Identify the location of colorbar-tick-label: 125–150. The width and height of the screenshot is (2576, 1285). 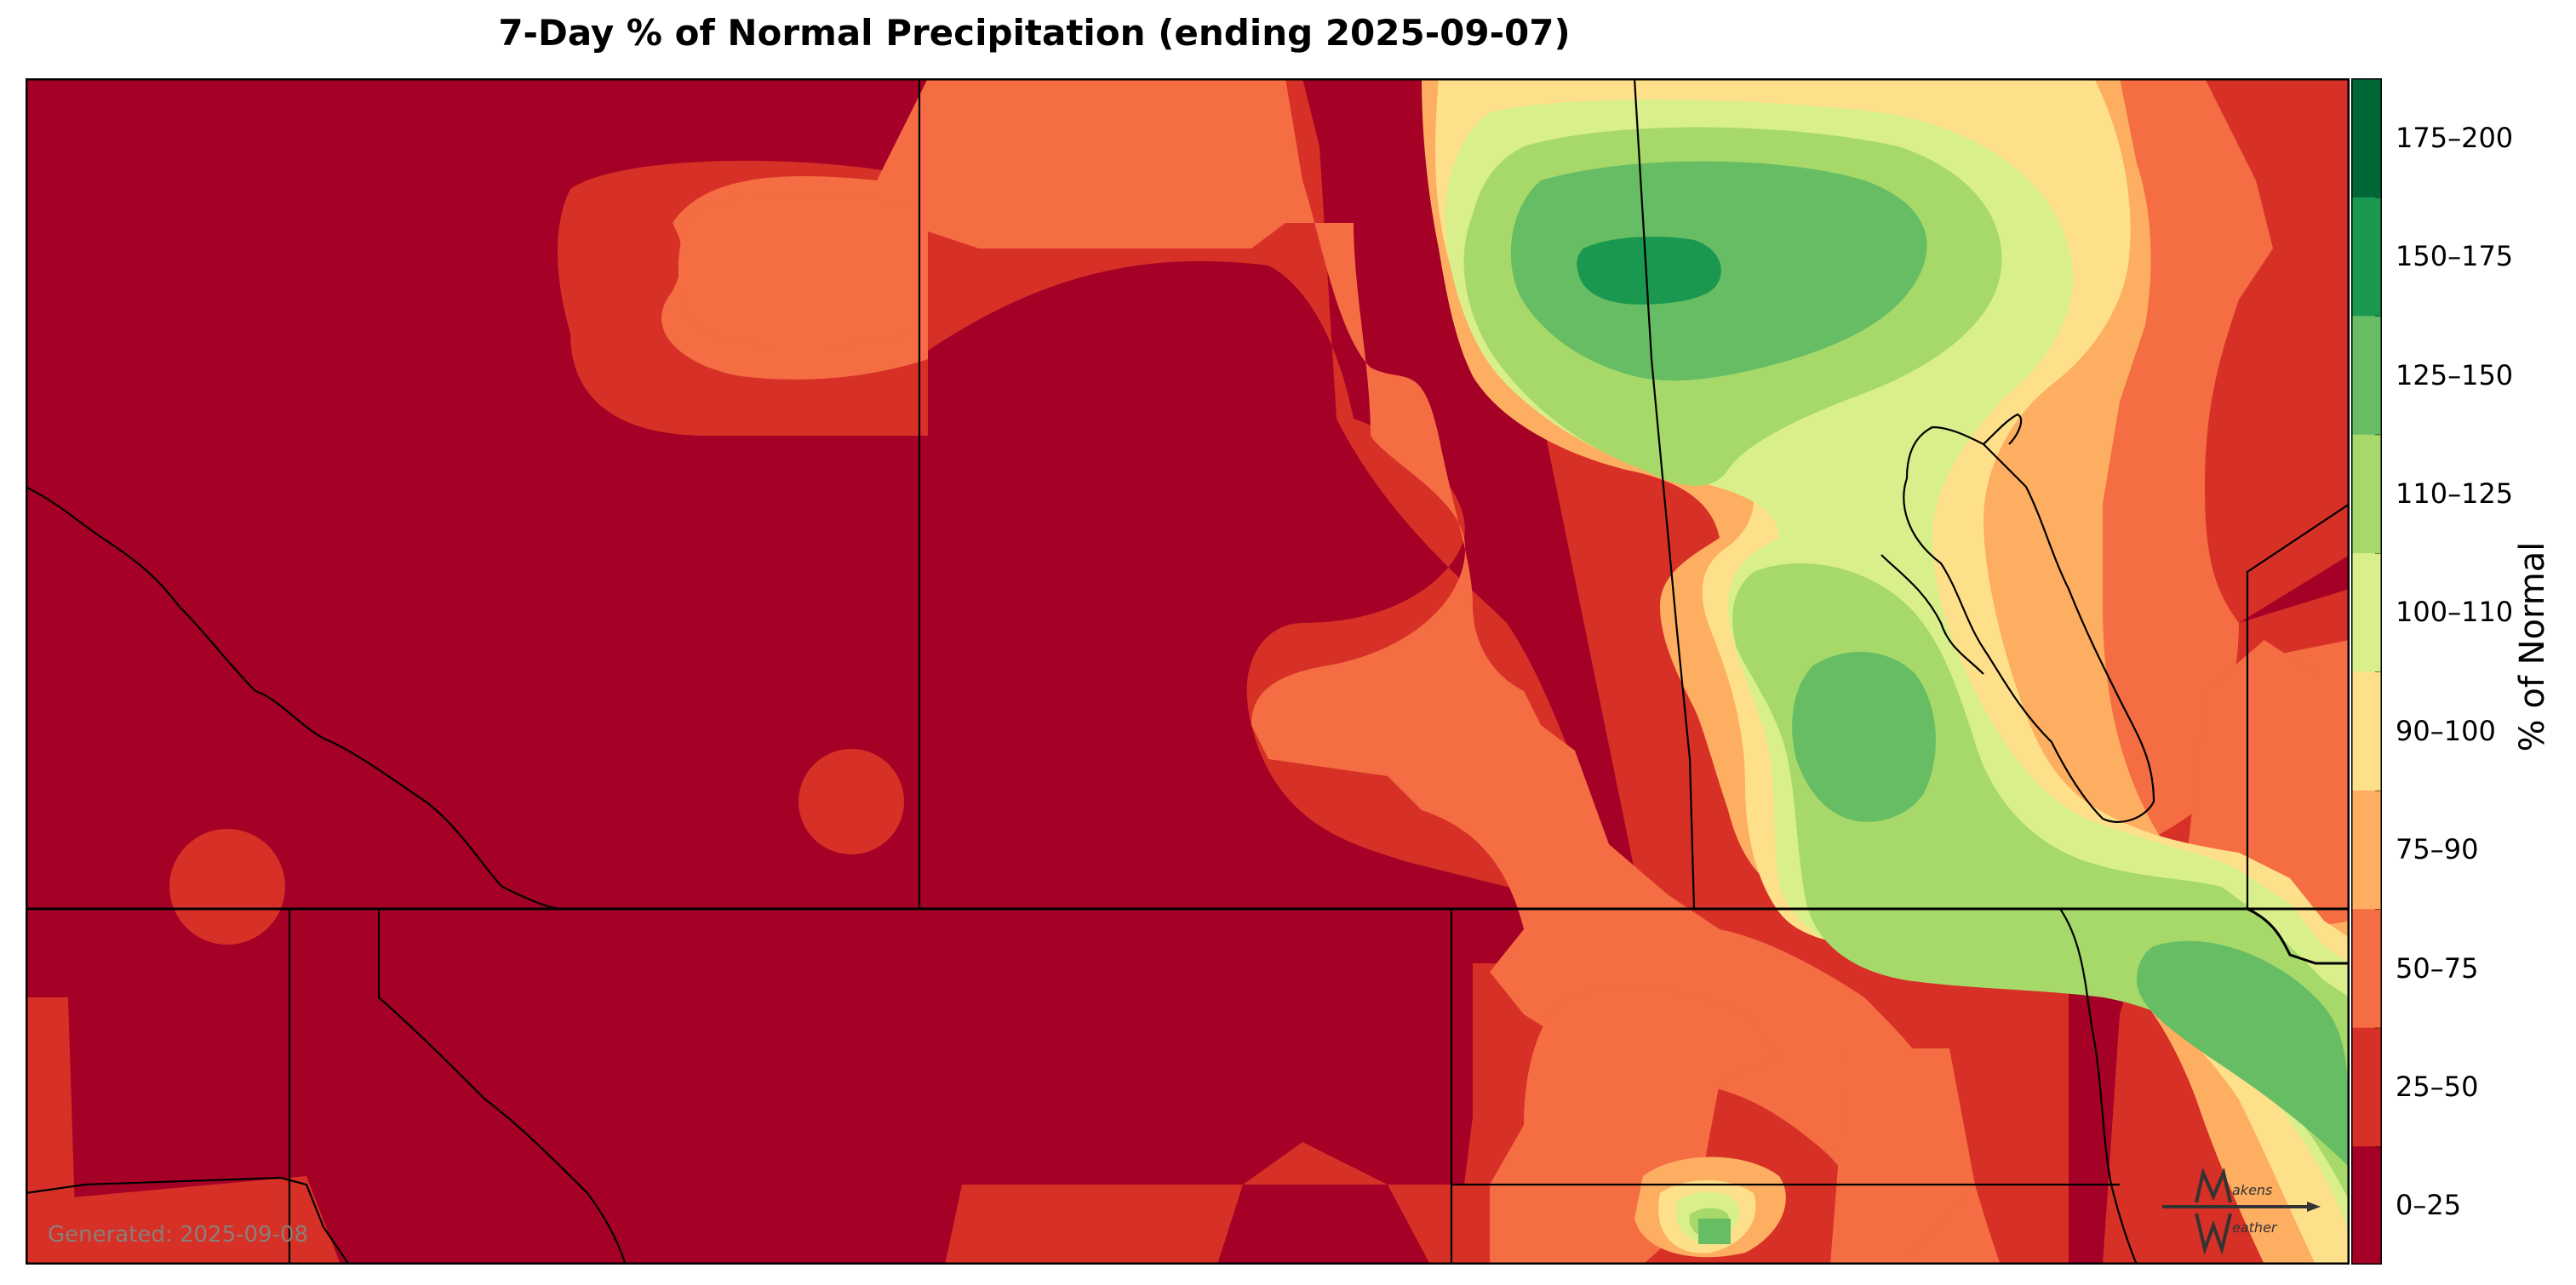
(2455, 374).